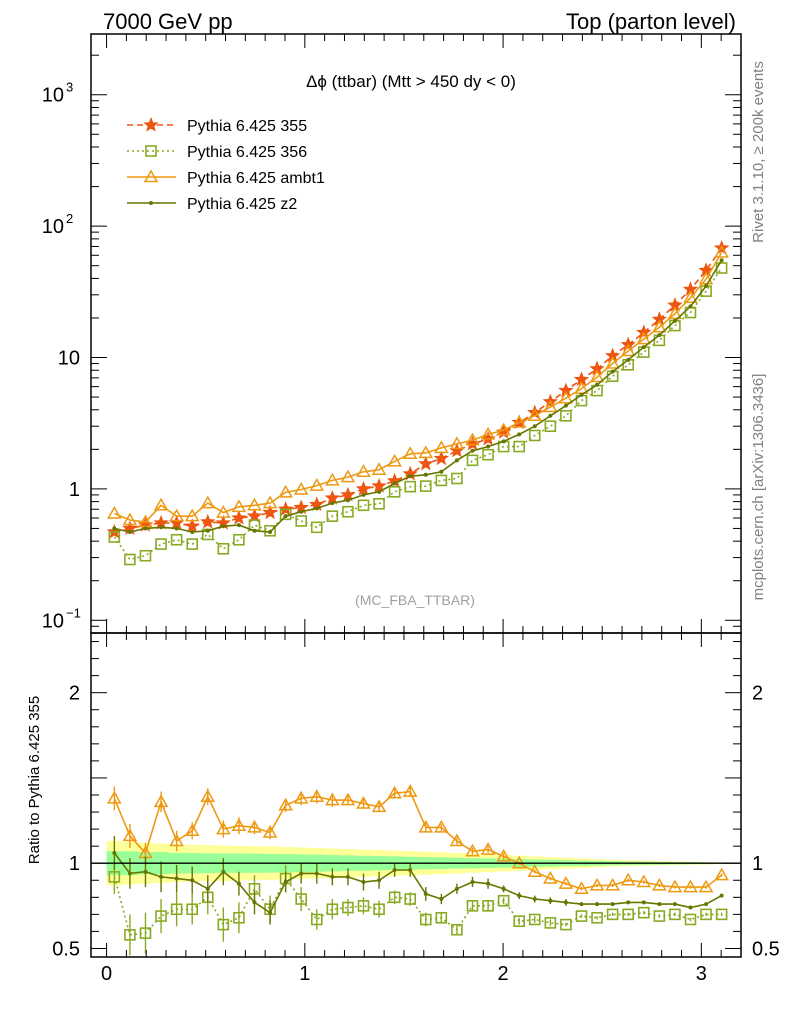 The width and height of the screenshot is (786, 1024). What do you see at coordinates (758, 487) in the screenshot?
I see `side-label-mcplots: mcplots.cern.ch [arXiv:1306.3436]` at bounding box center [758, 487].